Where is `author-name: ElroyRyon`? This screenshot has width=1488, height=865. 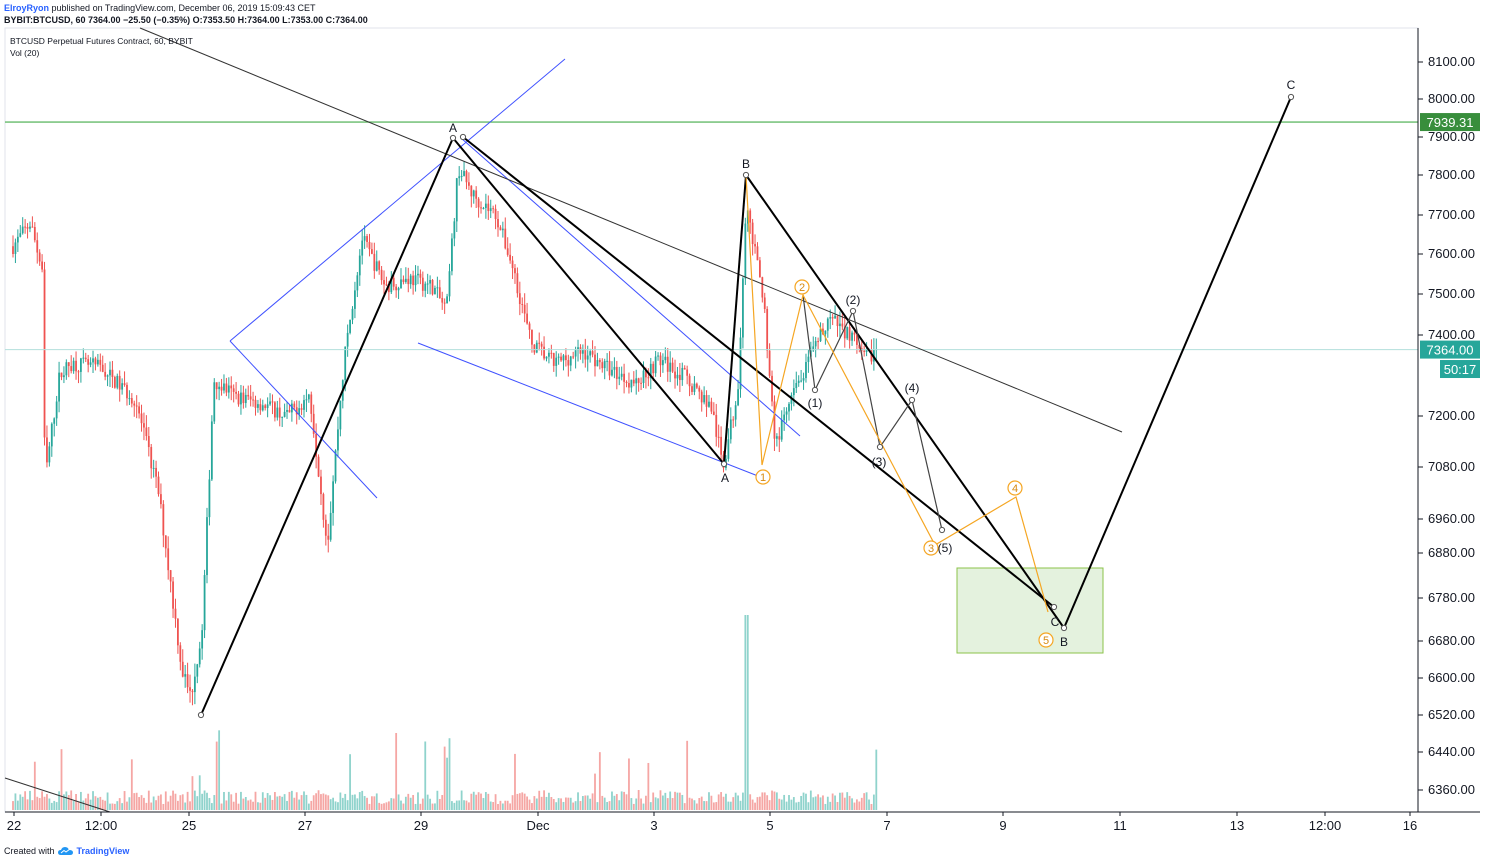
author-name: ElroyRyon is located at coordinates (27, 8).